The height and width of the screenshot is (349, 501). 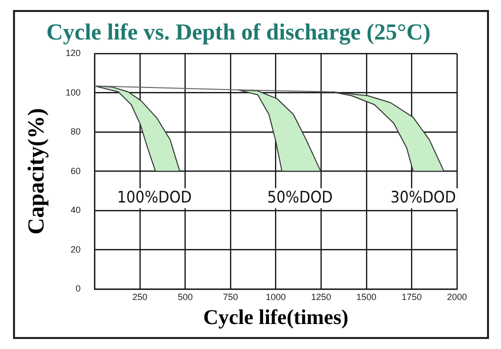 I want to click on y-tick-label: 80, so click(x=75, y=131).